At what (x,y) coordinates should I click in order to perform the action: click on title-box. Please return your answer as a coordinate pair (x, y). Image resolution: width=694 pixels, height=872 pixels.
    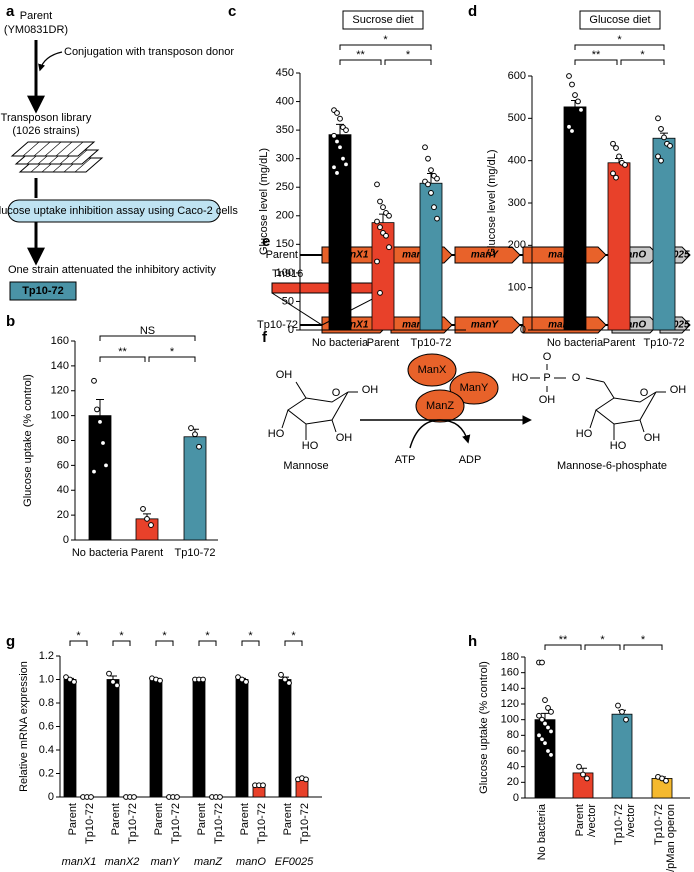
    Looking at the image, I should click on (620, 20).